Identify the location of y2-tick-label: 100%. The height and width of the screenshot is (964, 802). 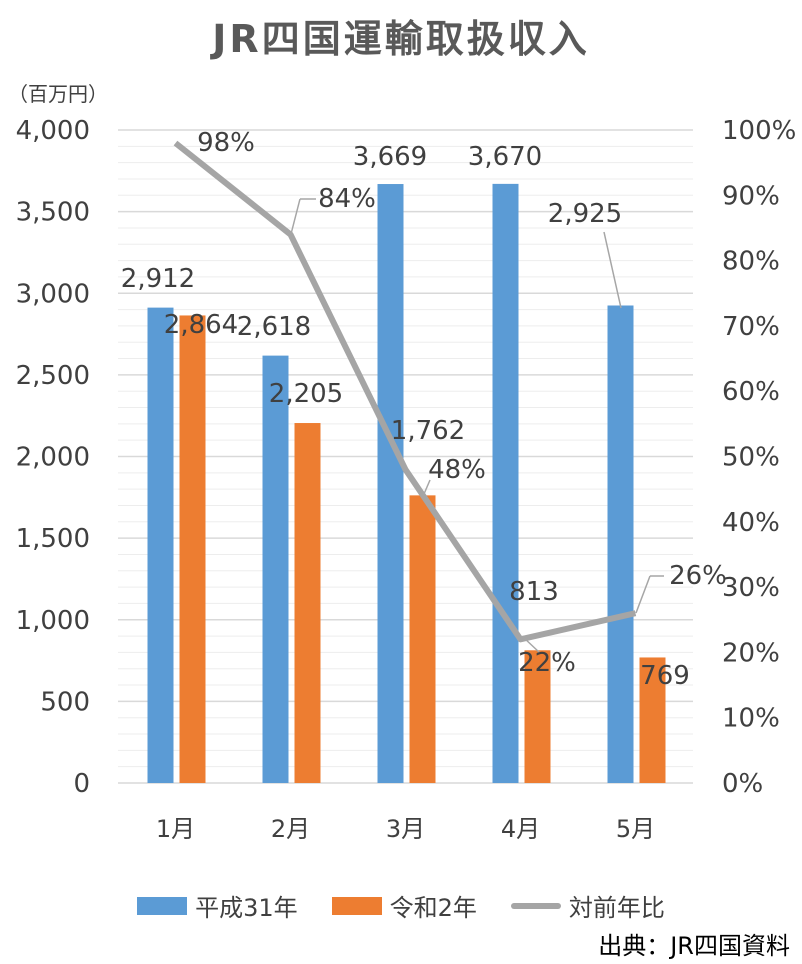
(759, 131).